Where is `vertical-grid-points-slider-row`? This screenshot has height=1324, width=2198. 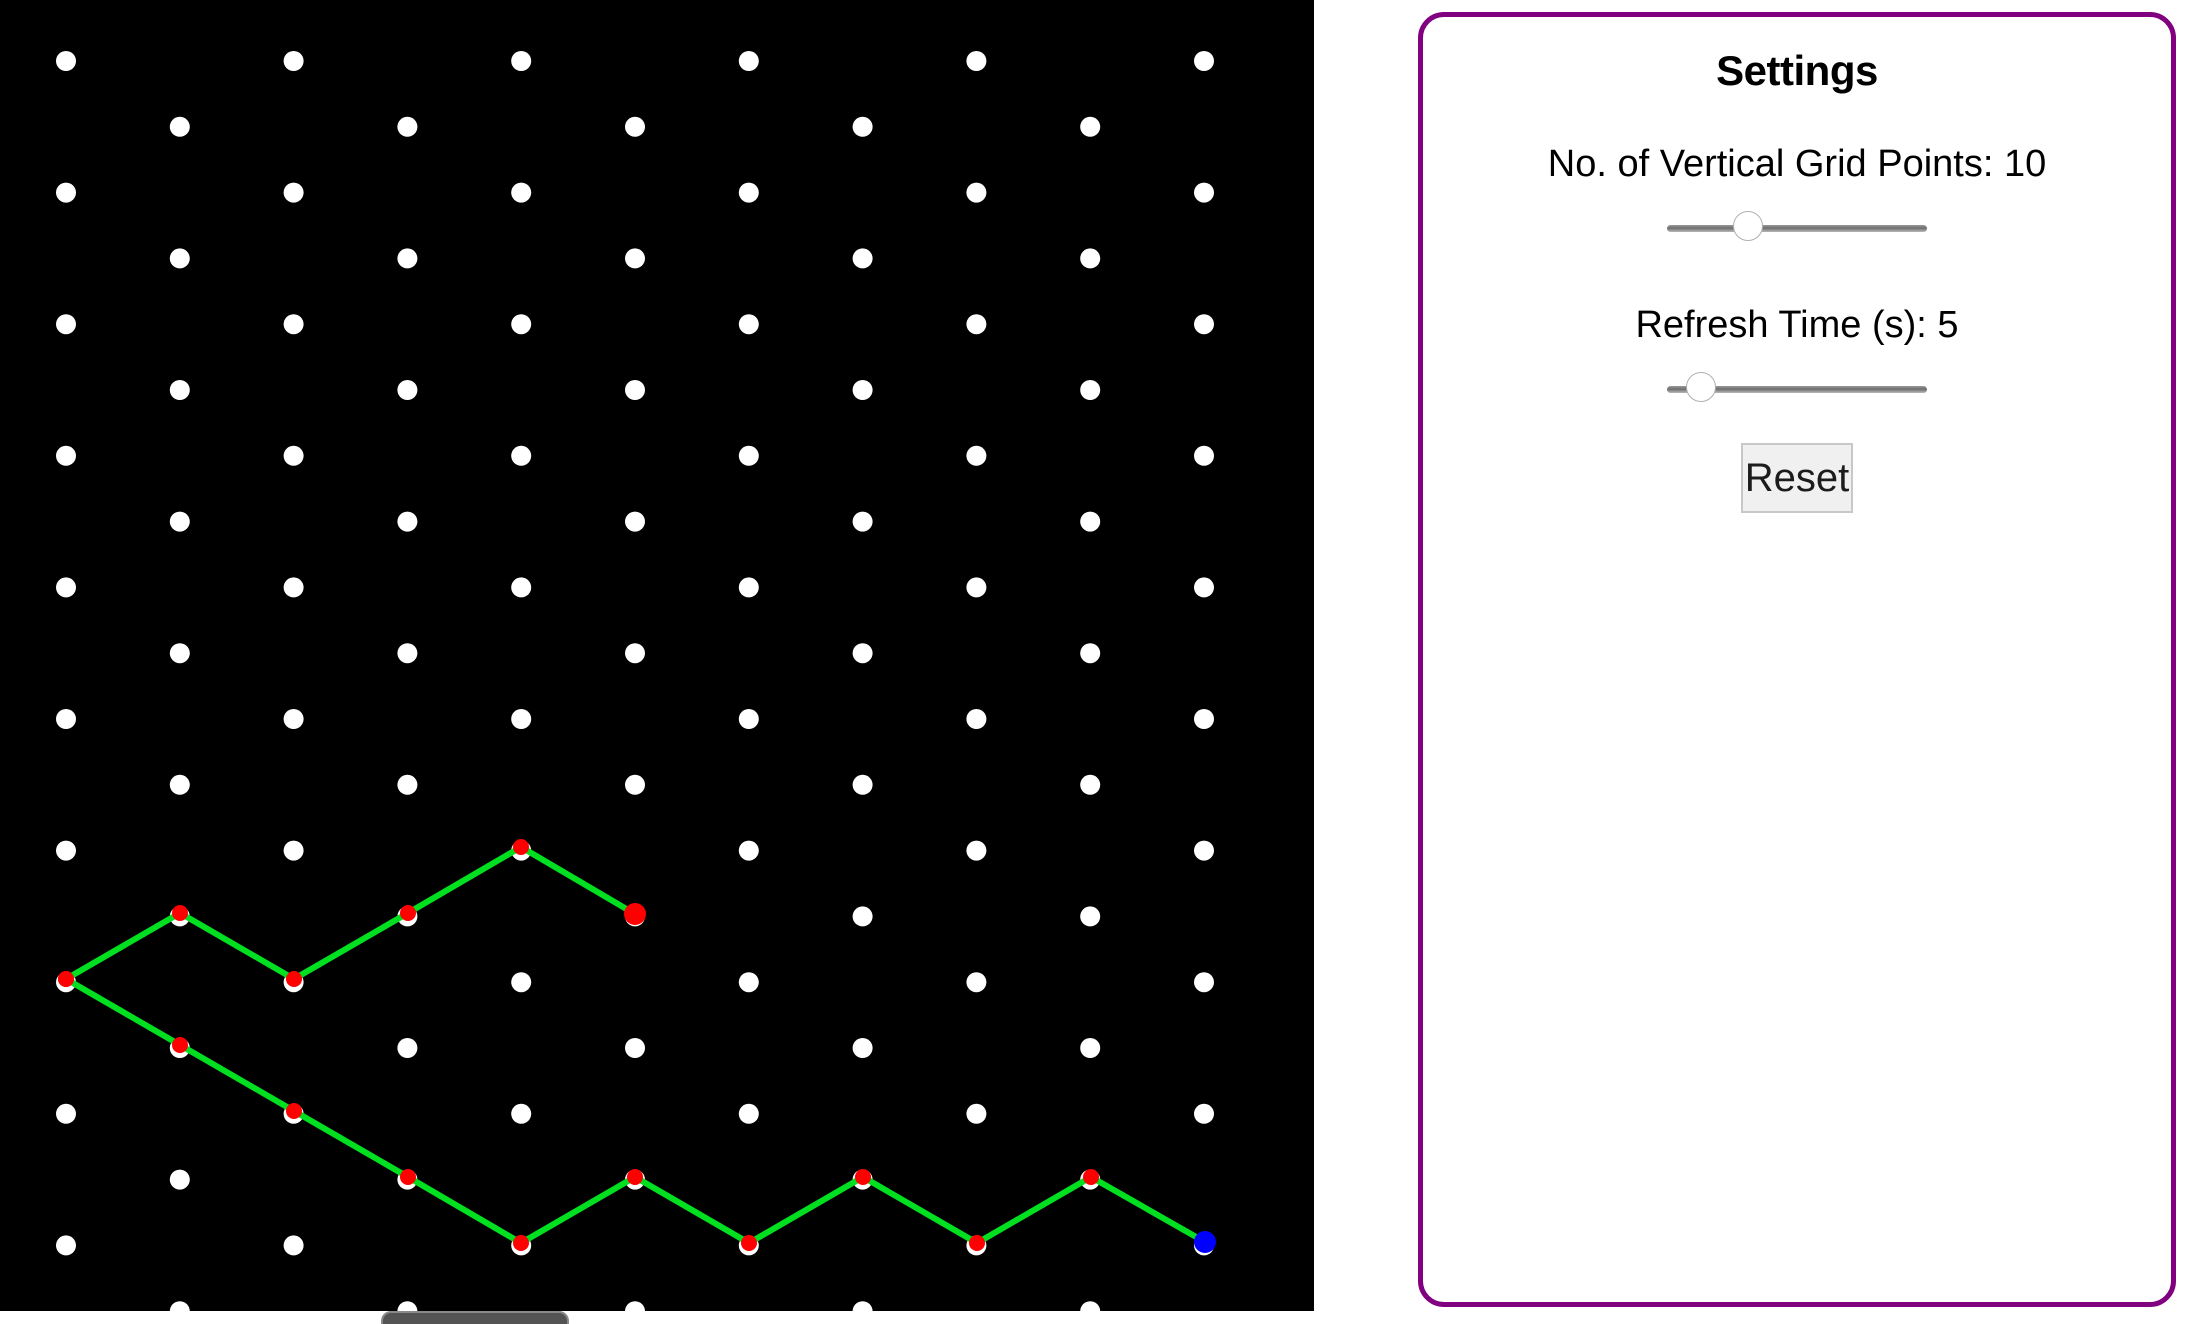
vertical-grid-points-slider-row is located at coordinates (1797, 233).